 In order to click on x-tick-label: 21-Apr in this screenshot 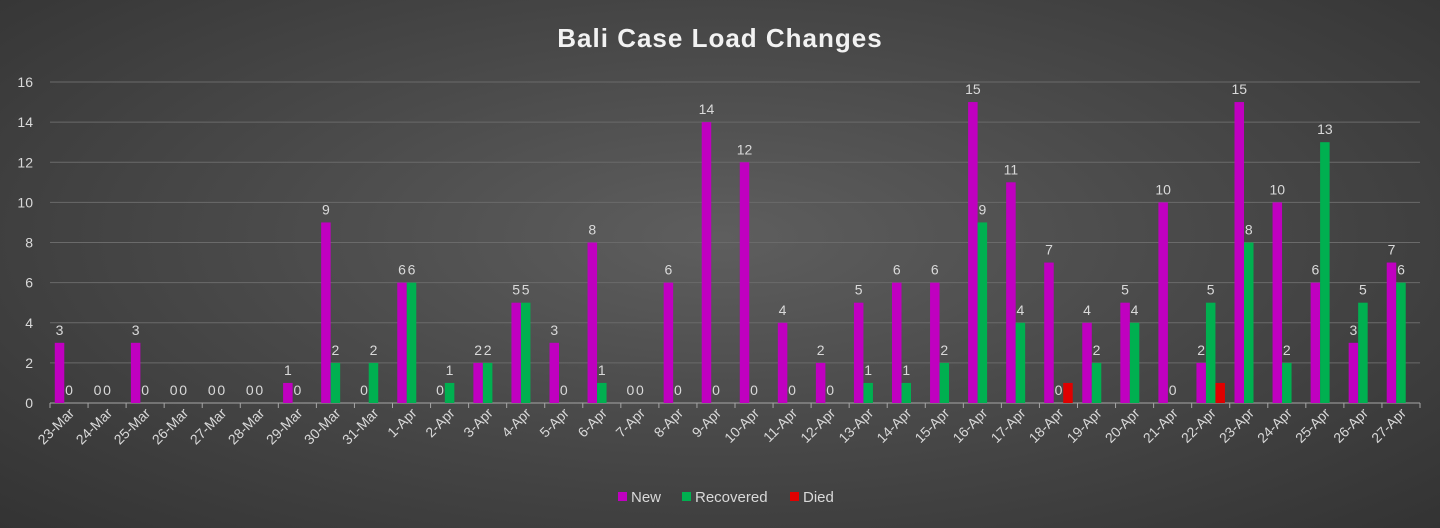, I will do `click(1160, 425)`.